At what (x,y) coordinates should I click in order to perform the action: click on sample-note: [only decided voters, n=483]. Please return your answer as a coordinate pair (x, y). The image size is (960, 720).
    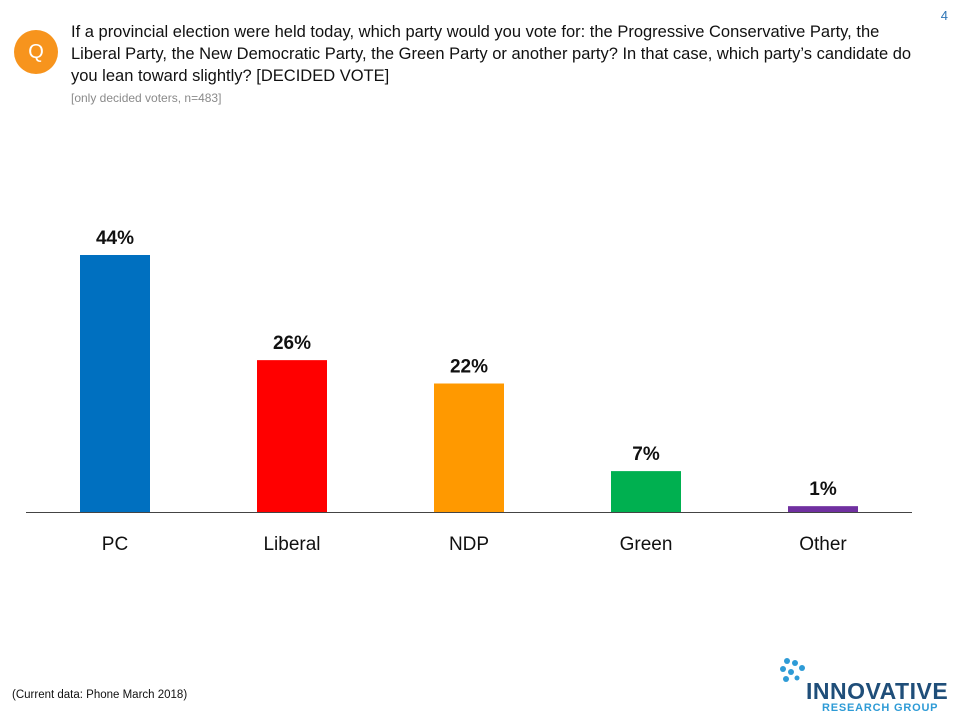
    Looking at the image, I should click on (146, 98).